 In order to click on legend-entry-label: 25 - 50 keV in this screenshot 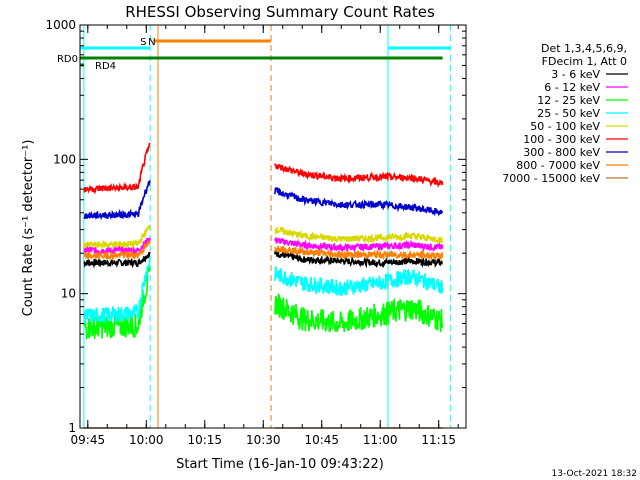, I will do `click(568, 113)`.